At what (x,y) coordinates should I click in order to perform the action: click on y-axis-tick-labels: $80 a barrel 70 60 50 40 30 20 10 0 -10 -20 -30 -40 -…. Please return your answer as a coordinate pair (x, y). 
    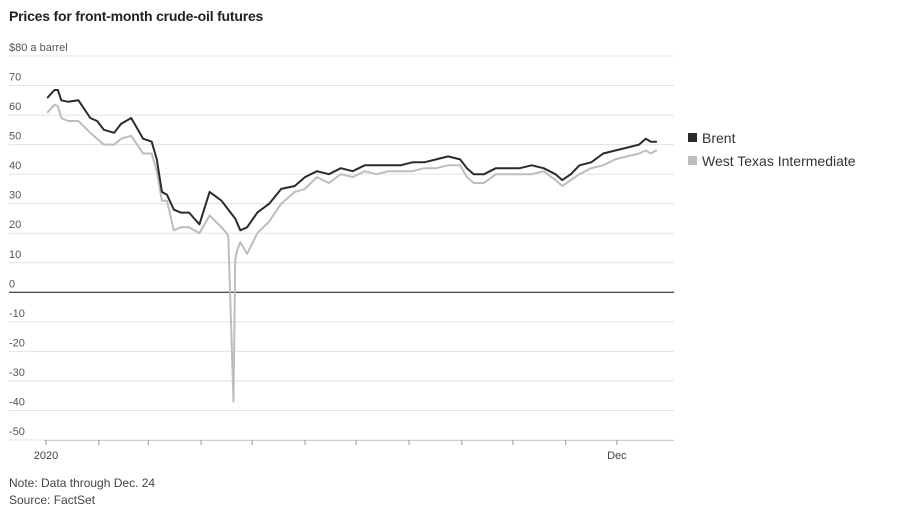
    Looking at the image, I should click on (38, 240).